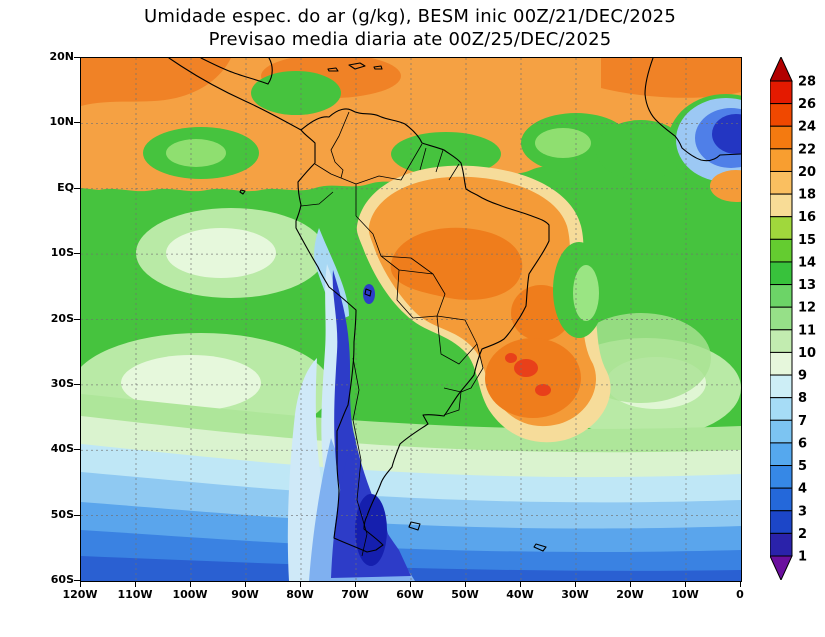  What do you see at coordinates (802, 376) in the screenshot?
I see `colorbar-level-label: 9` at bounding box center [802, 376].